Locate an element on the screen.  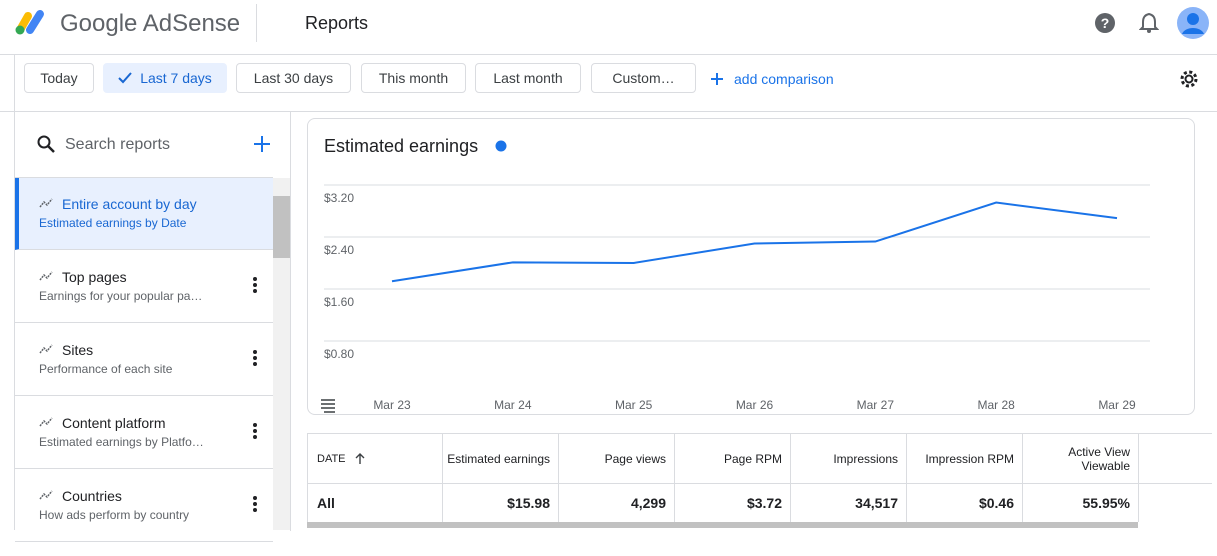
legend-dot is located at coordinates (501, 146).